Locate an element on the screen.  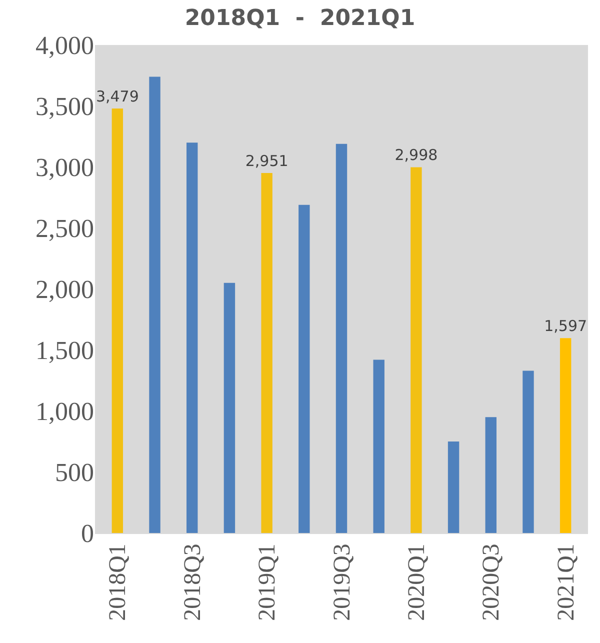
chart-title: 2018Q1 - 2021Q1 is located at coordinates (300, 19).